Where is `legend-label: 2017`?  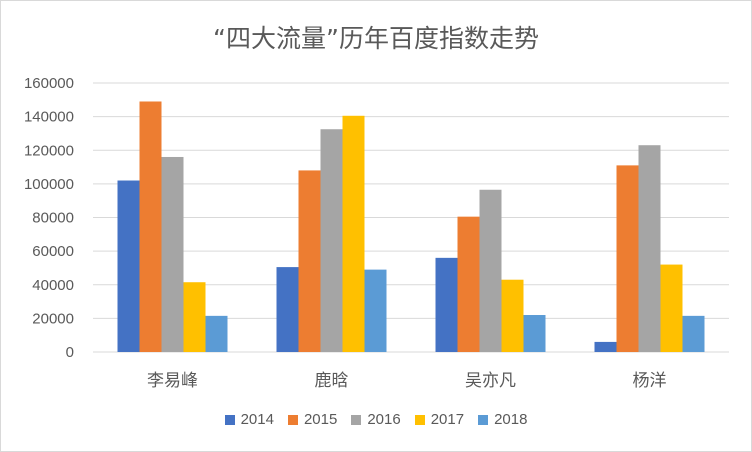
legend-label: 2017 is located at coordinates (447, 419).